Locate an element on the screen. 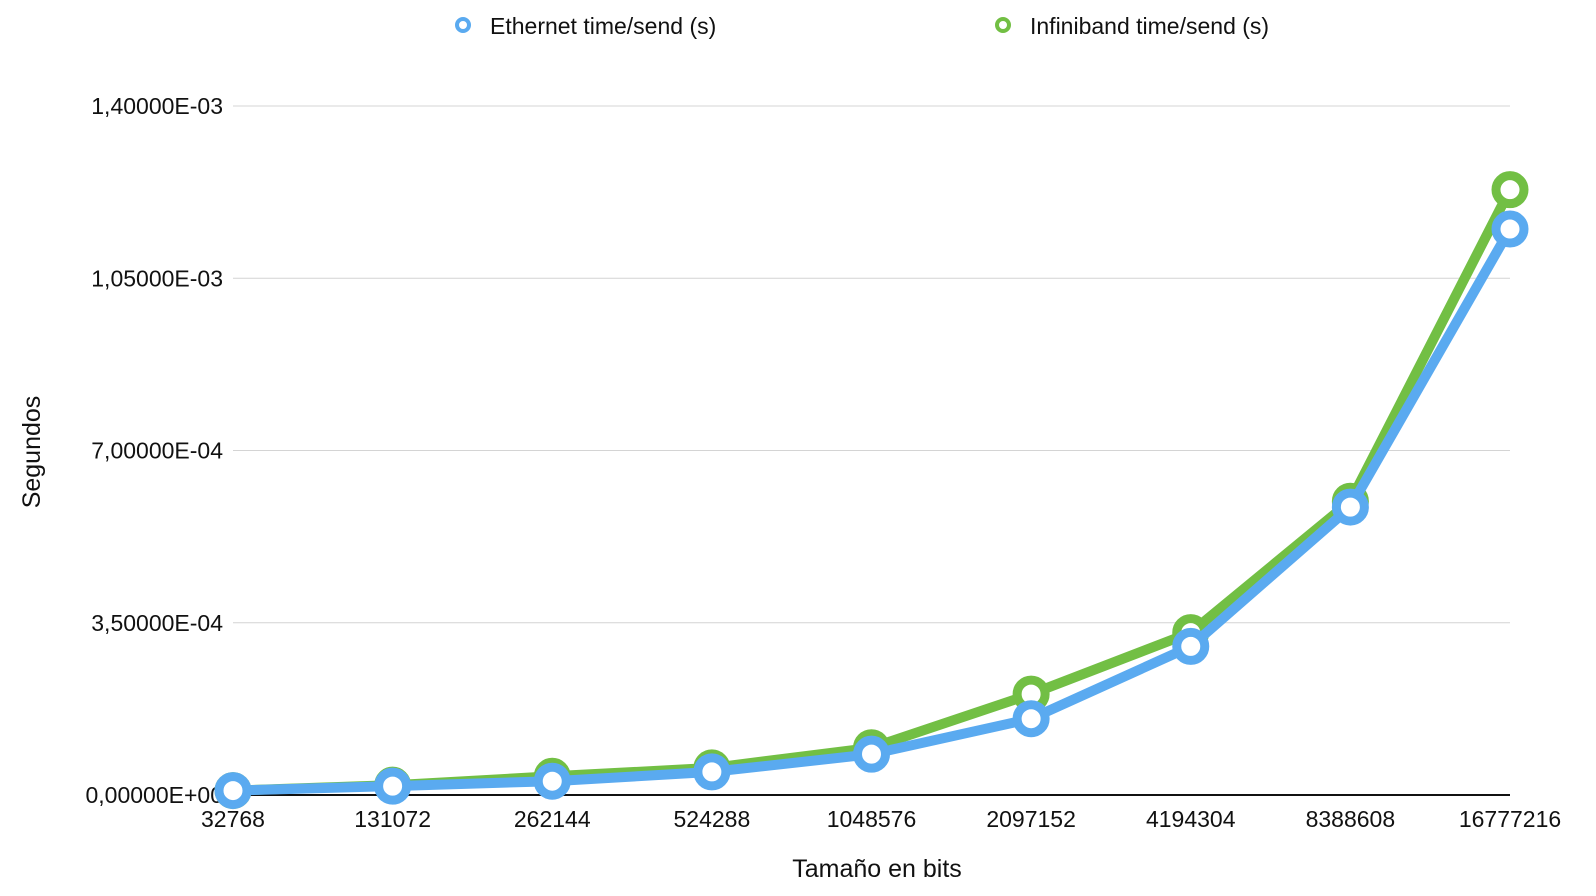 The width and height of the screenshot is (1596, 896). legend-item-infiniband: Infiniband time/send (s) is located at coordinates (1132, 26).